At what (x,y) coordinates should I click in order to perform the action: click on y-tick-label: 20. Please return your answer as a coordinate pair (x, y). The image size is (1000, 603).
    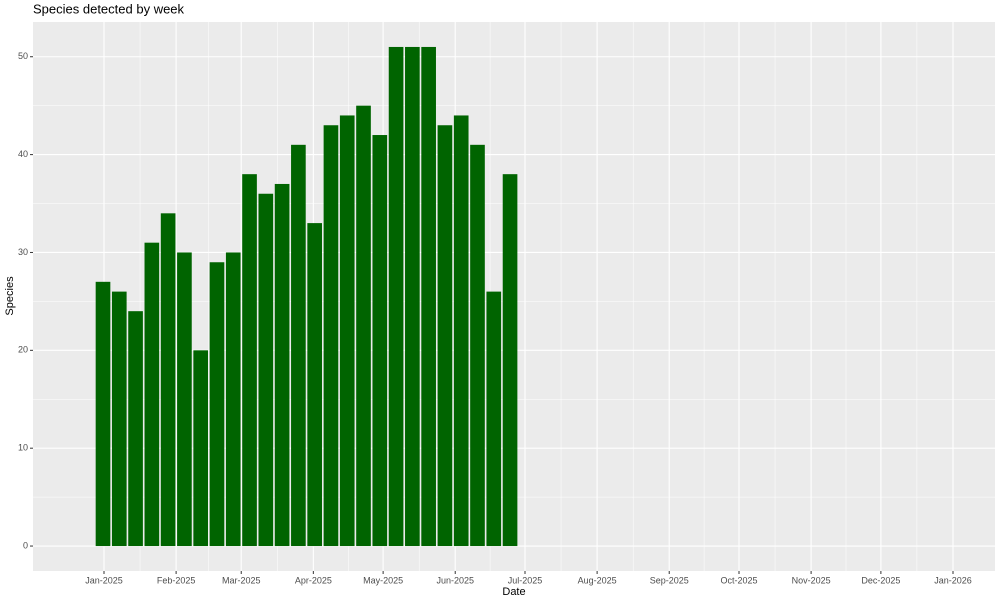
    Looking at the image, I should click on (23, 350).